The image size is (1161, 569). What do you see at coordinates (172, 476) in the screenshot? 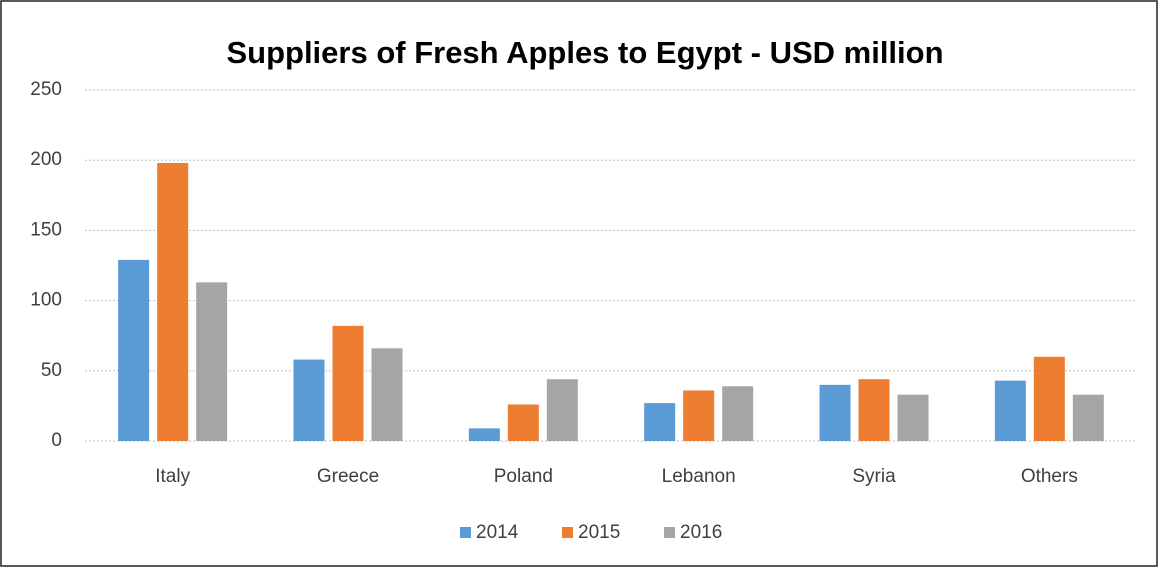
I see `x-tick-label: Italy` at bounding box center [172, 476].